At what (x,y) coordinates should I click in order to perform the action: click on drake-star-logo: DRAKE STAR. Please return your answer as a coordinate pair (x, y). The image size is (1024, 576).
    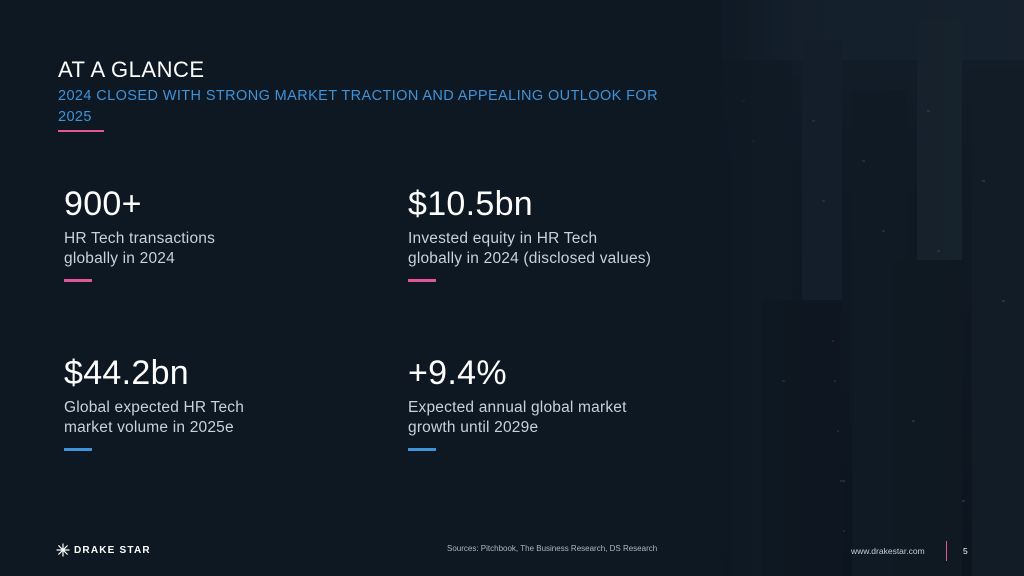
    Looking at the image, I should click on (103, 550).